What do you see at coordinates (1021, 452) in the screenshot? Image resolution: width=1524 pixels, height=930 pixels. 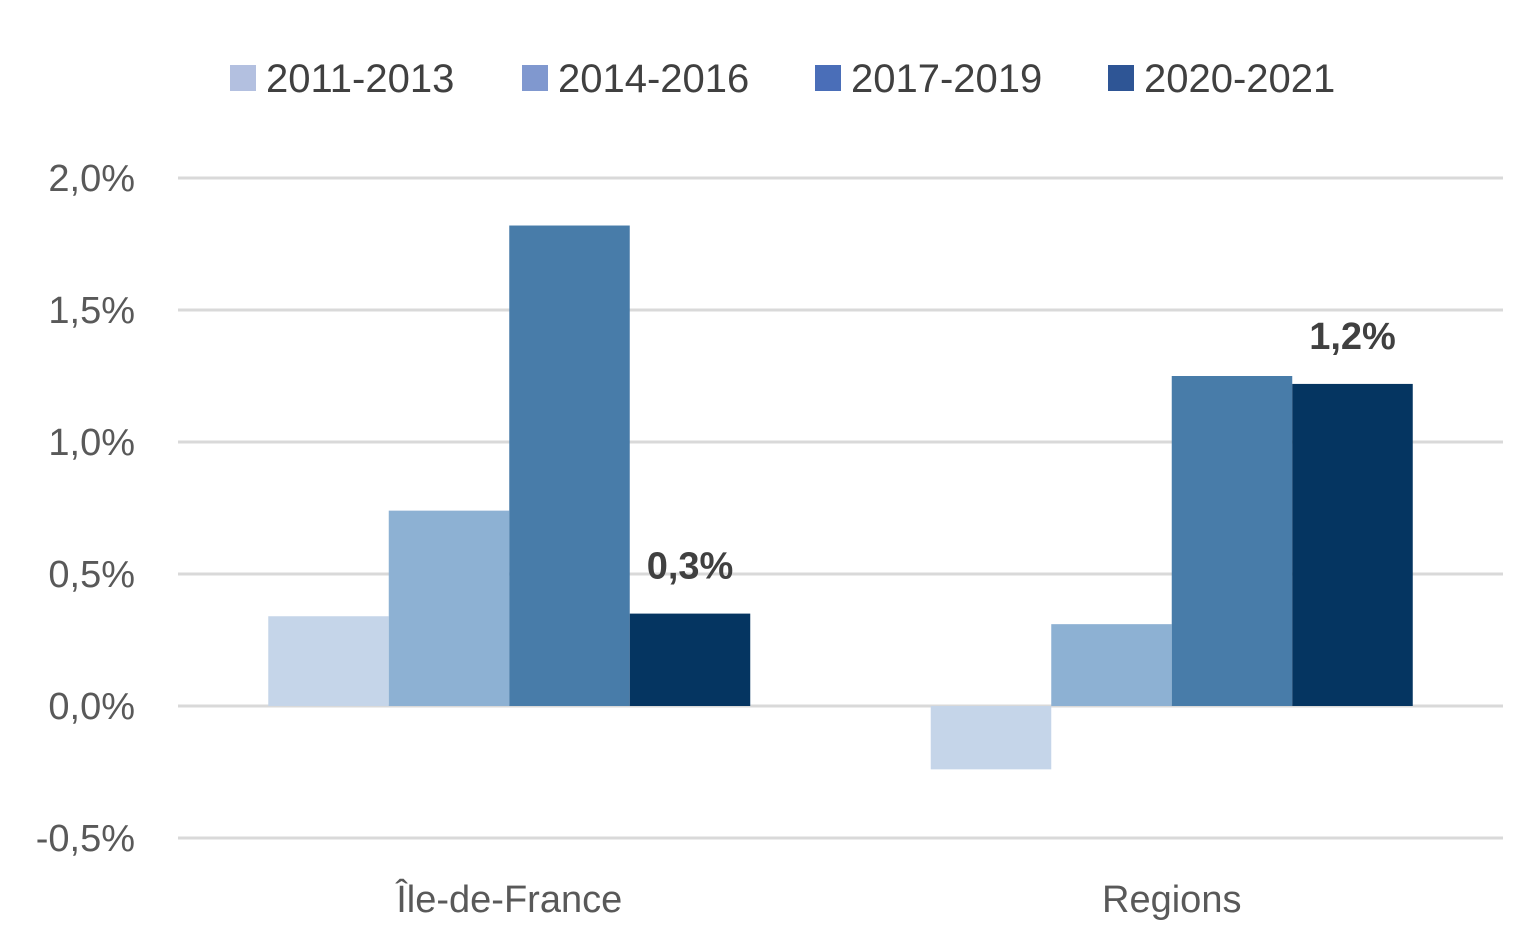 I see `data-labels: 0,3% 1,2%` at bounding box center [1021, 452].